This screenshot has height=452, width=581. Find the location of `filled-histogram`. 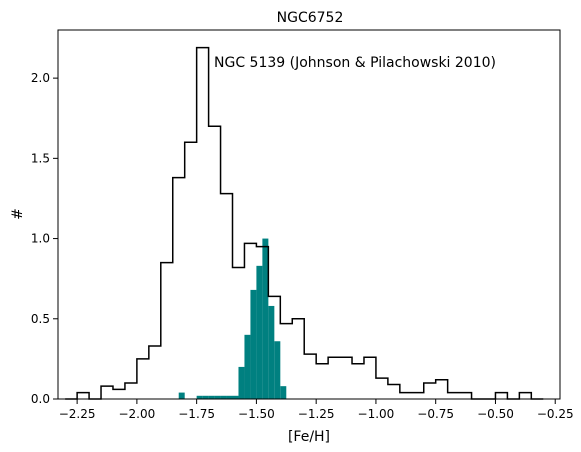

filled-histogram is located at coordinates (232, 318).